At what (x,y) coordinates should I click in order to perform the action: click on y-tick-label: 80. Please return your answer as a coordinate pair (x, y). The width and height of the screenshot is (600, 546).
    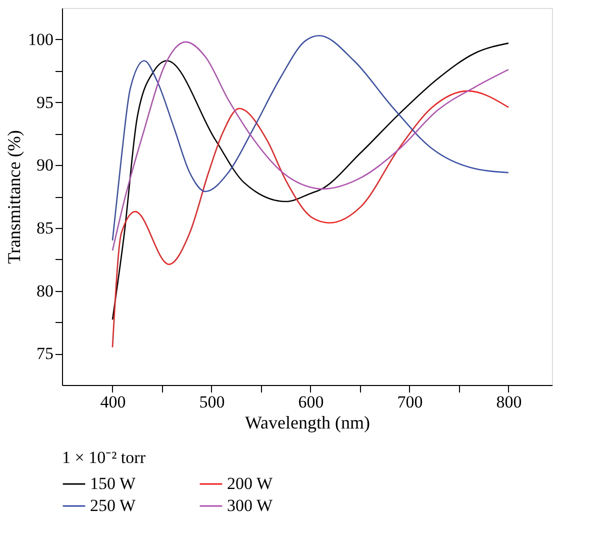
    Looking at the image, I should click on (45, 290).